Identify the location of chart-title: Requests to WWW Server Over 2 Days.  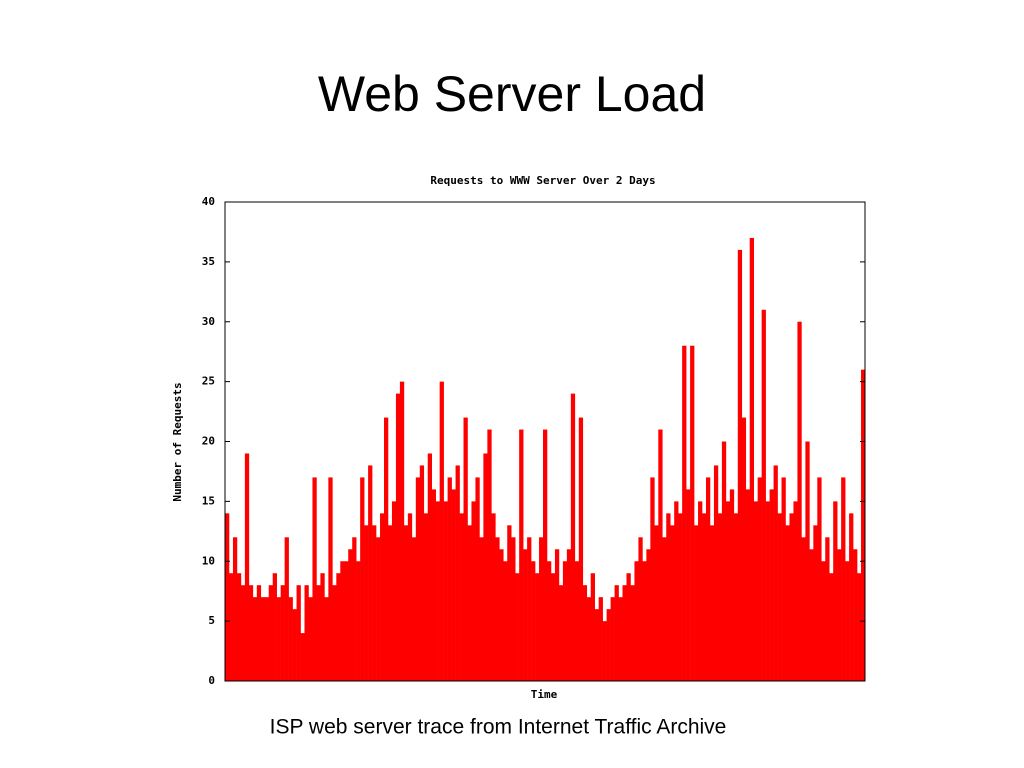
(542, 180).